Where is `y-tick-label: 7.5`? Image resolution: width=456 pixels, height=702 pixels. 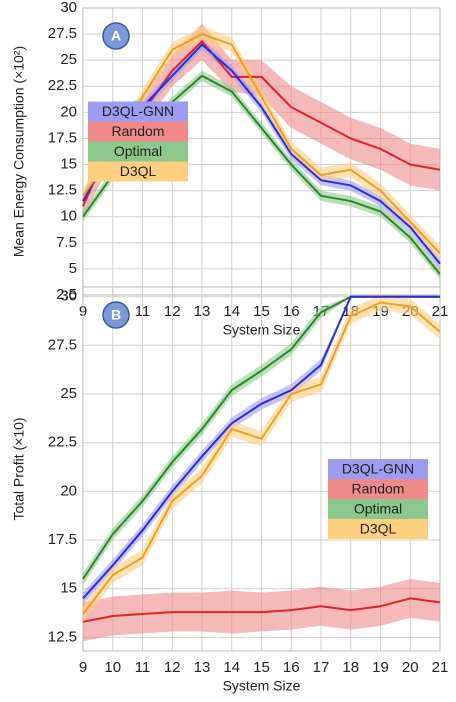 y-tick-label: 7.5 is located at coordinates (66, 242).